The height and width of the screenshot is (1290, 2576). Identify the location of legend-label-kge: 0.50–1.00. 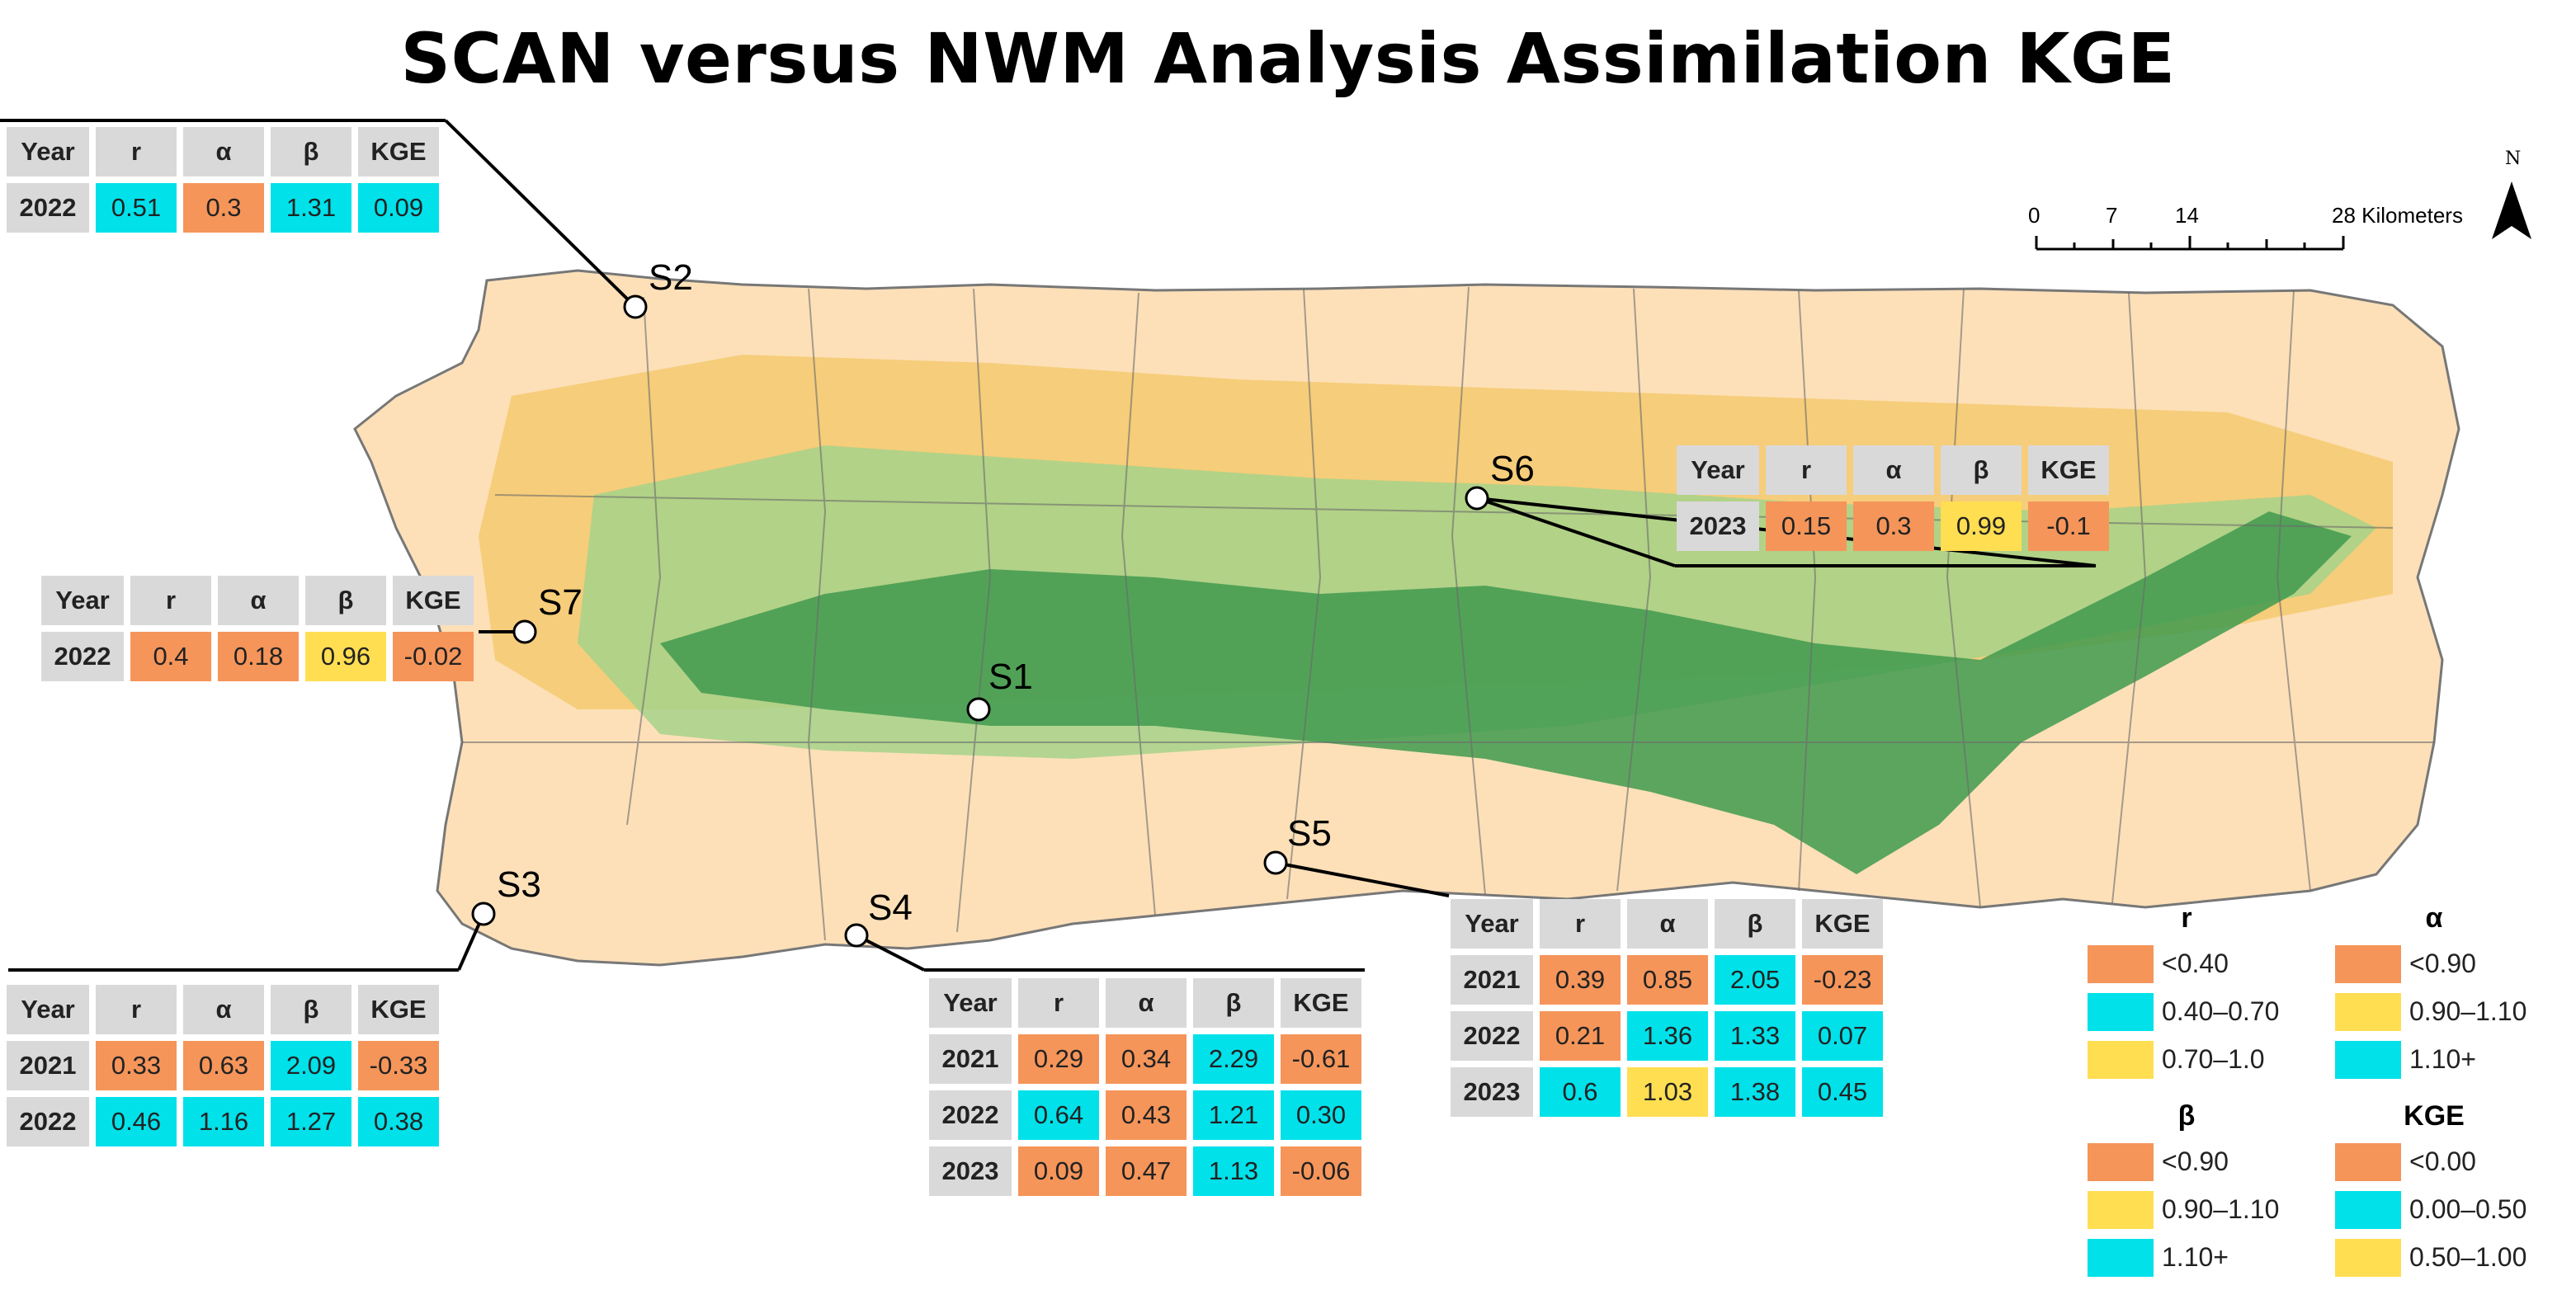
(2468, 1257).